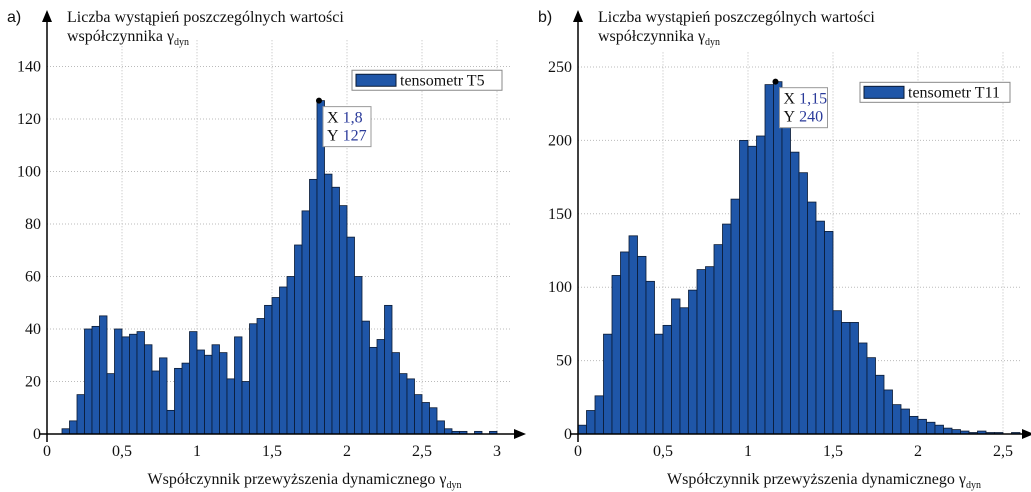 This screenshot has height=492, width=1031. I want to click on y-axis-title: współczynnika γdyn, so click(128, 38).